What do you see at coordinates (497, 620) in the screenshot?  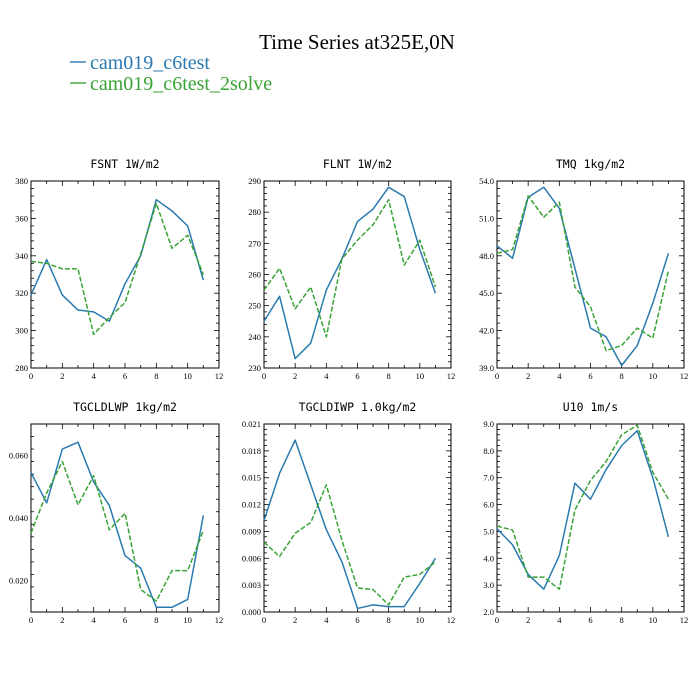 I see `x-tick-label-5-0: 0` at bounding box center [497, 620].